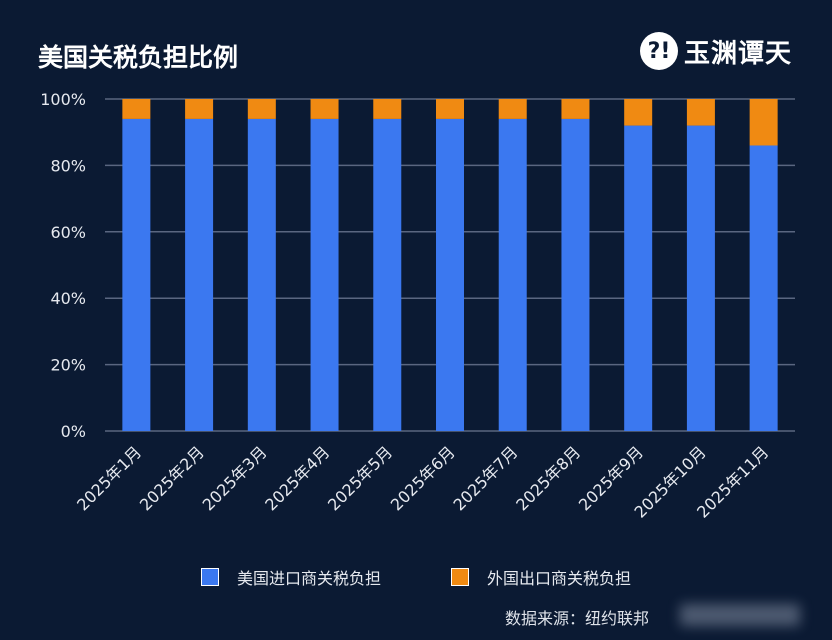 Image resolution: width=832 pixels, height=640 pixels. Describe the element at coordinates (485, 478) in the screenshot. I see `x-tick-label: 2025年7月` at that location.